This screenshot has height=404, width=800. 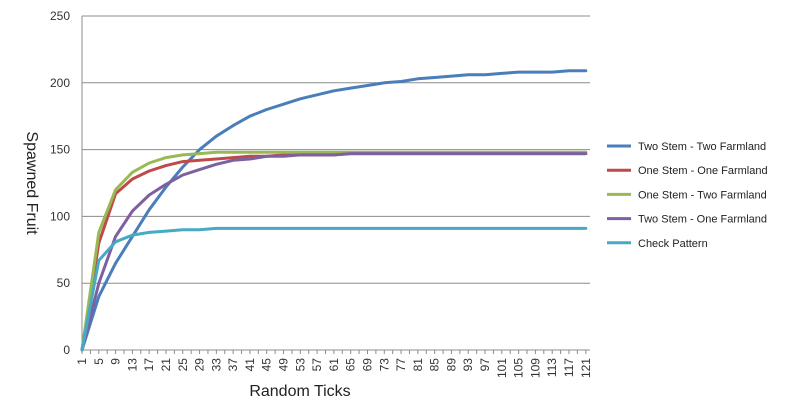 What do you see at coordinates (233, 365) in the screenshot?
I see `x-tick-label: 37` at bounding box center [233, 365].